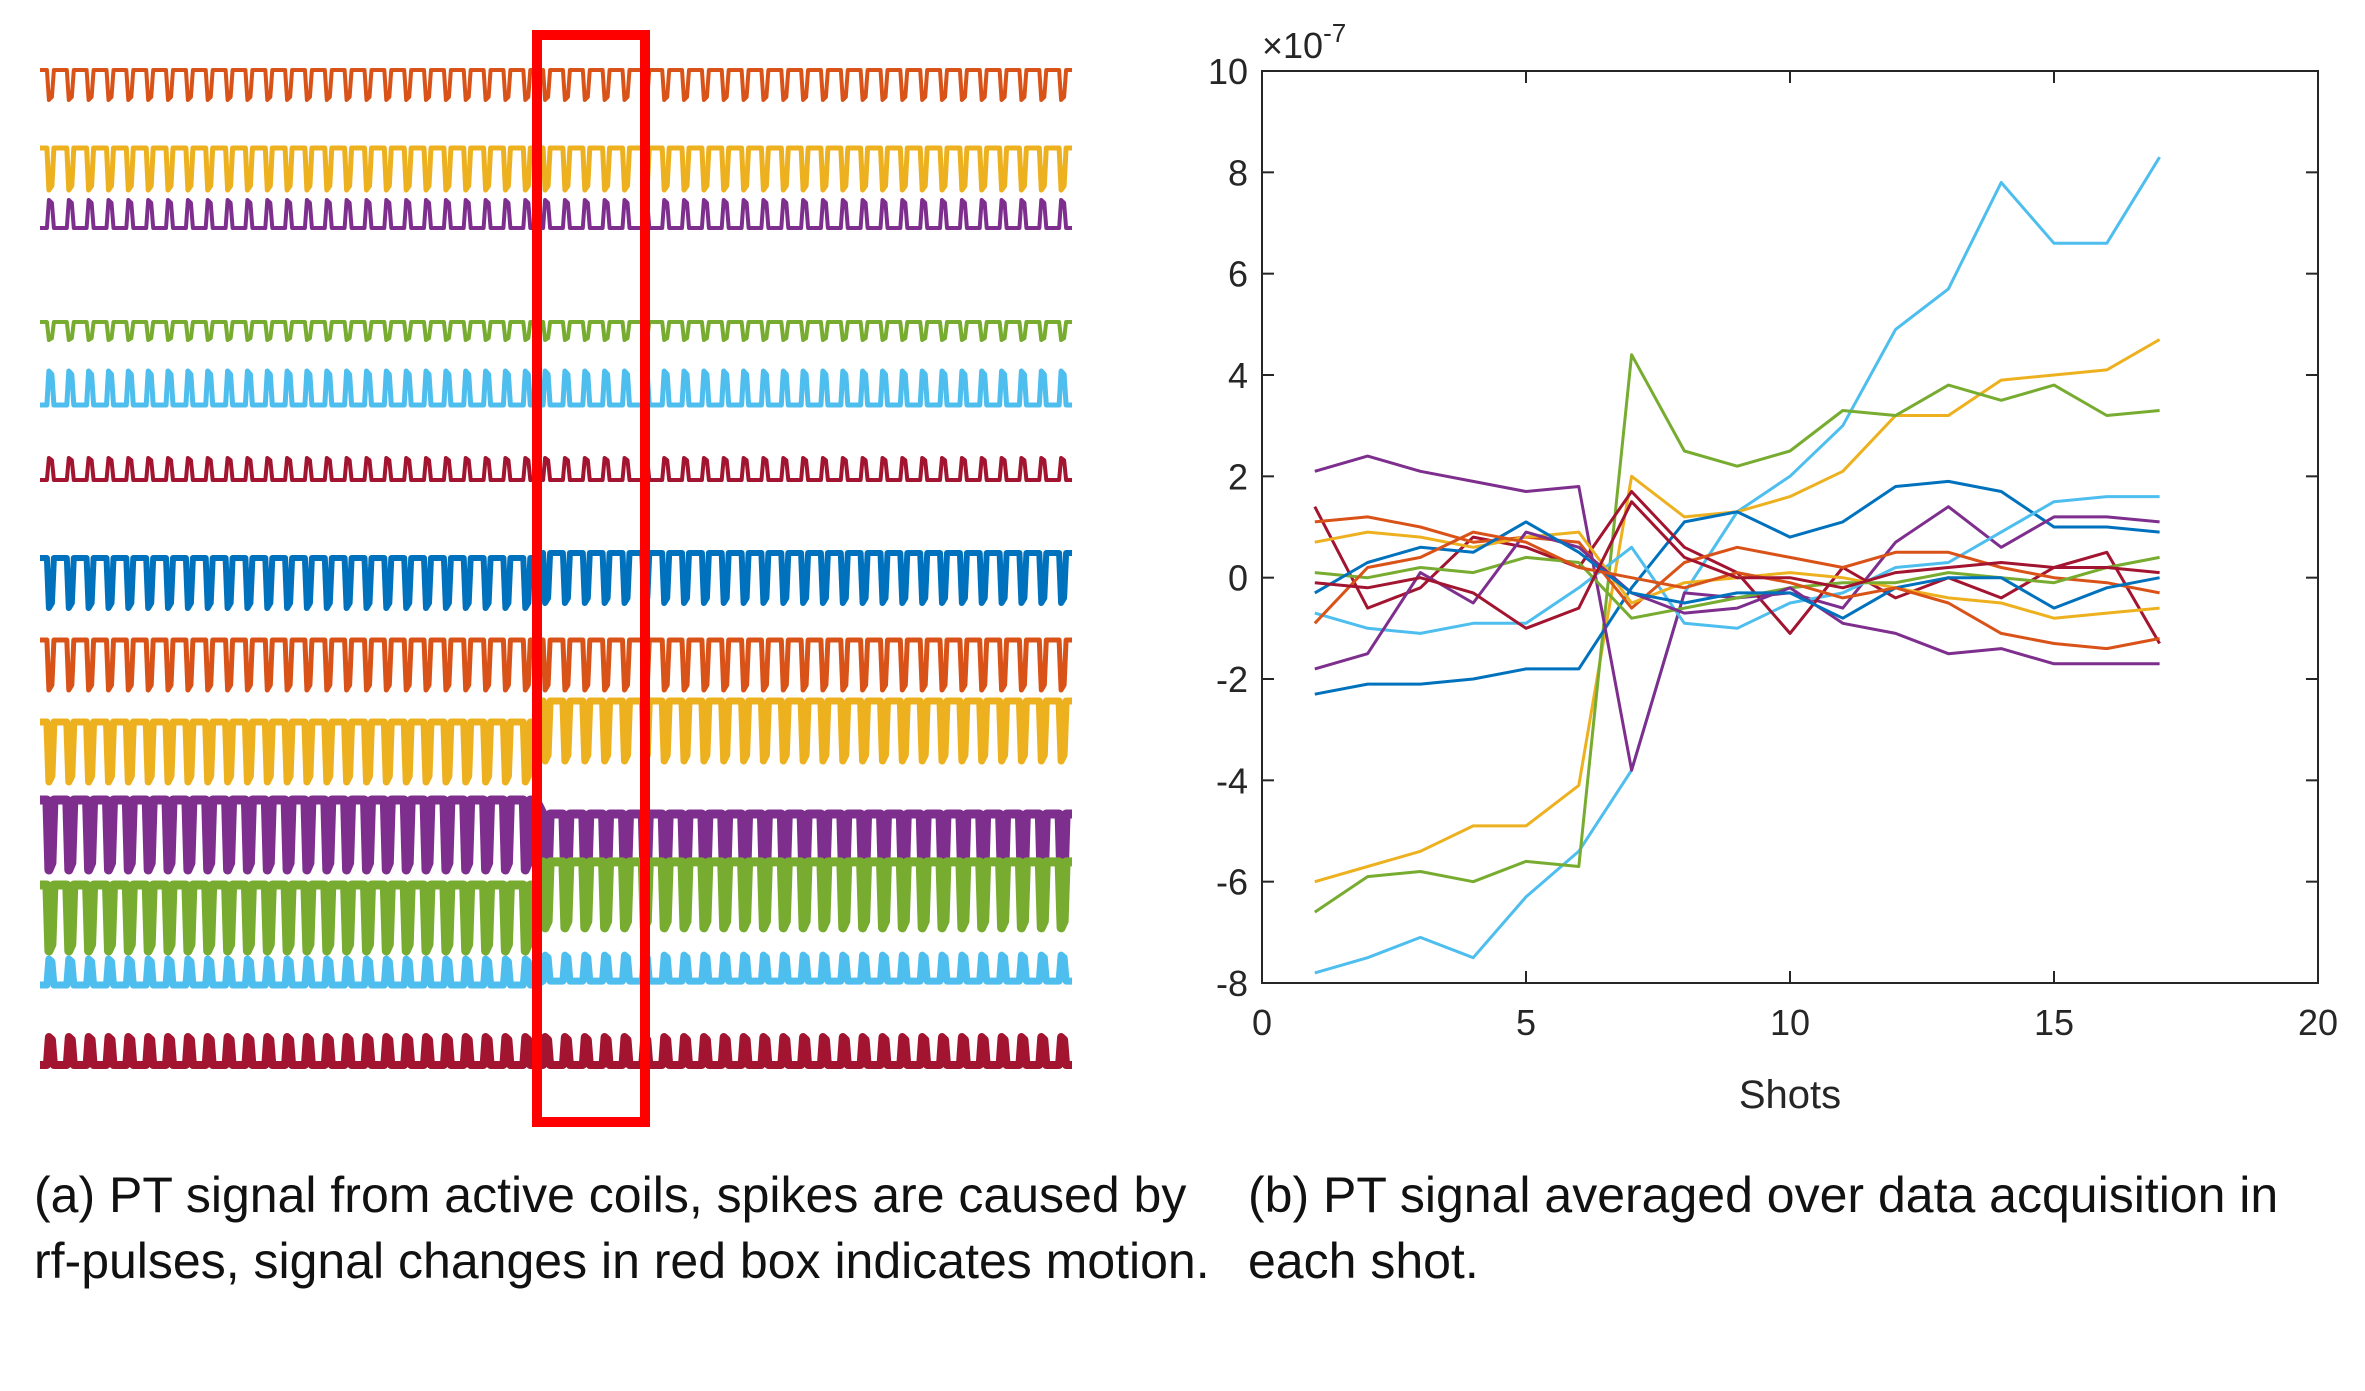  I want to click on y-tick-label: 6, so click(1238, 274).